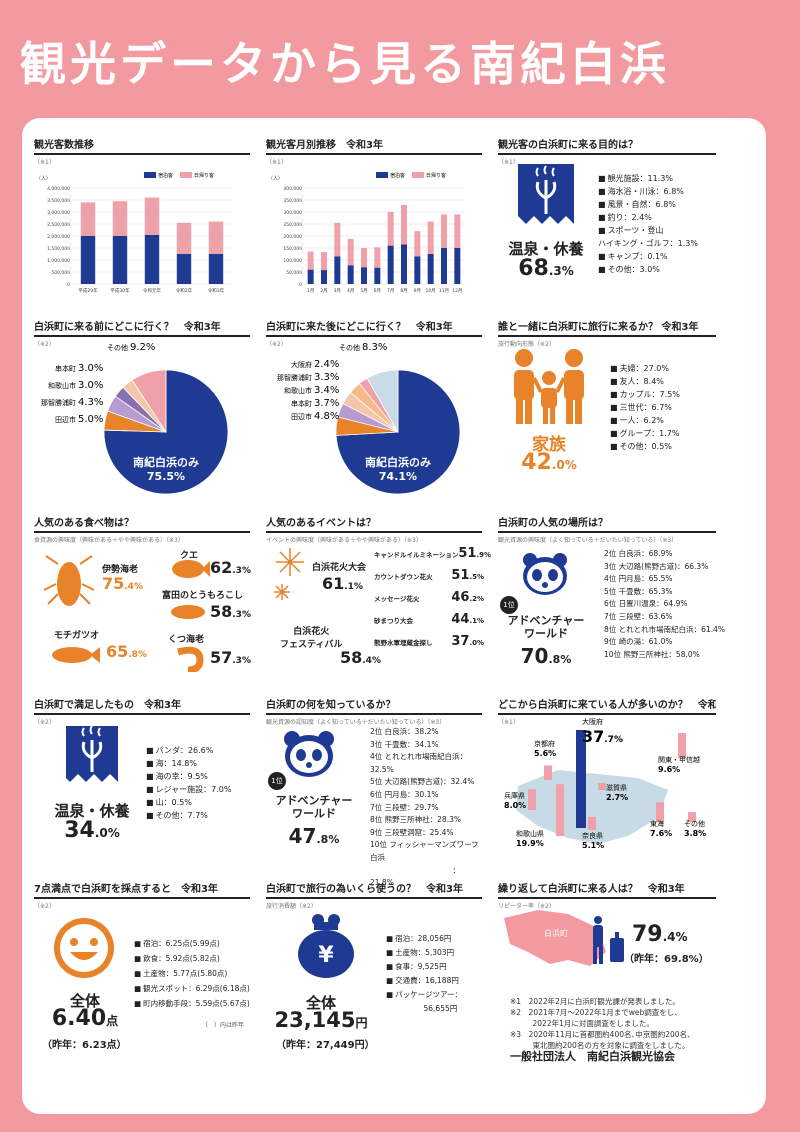 The image size is (800, 1132). What do you see at coordinates (88, 290) in the screenshot?
I see `x-tick-label: 平成29年` at bounding box center [88, 290].